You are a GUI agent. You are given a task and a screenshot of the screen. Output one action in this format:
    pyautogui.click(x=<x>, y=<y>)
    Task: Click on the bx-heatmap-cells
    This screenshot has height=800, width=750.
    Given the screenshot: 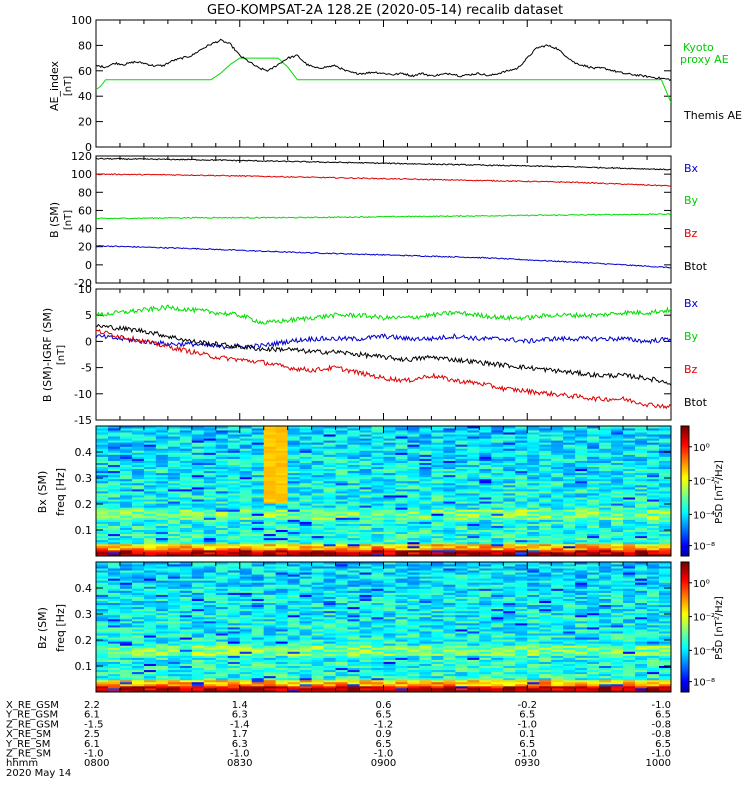 What is the action you would take?
    pyautogui.click(x=384, y=491)
    